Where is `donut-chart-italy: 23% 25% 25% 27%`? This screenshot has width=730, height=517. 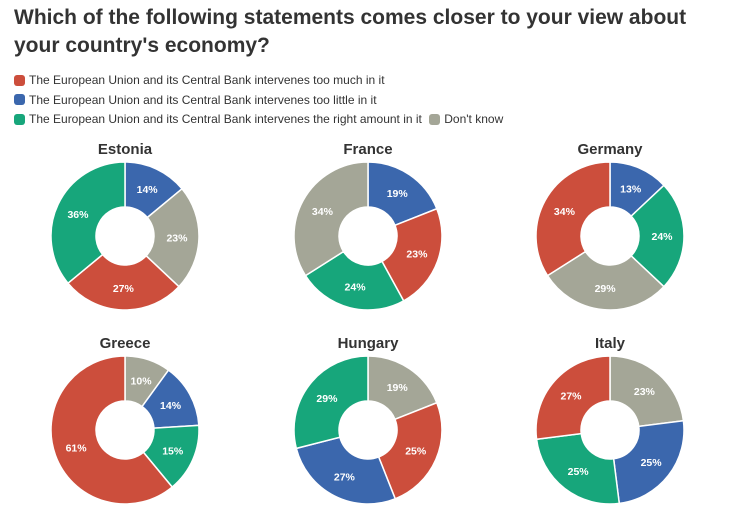 donut-chart-italy: 23% 25% 25% 27% is located at coordinates (610, 430).